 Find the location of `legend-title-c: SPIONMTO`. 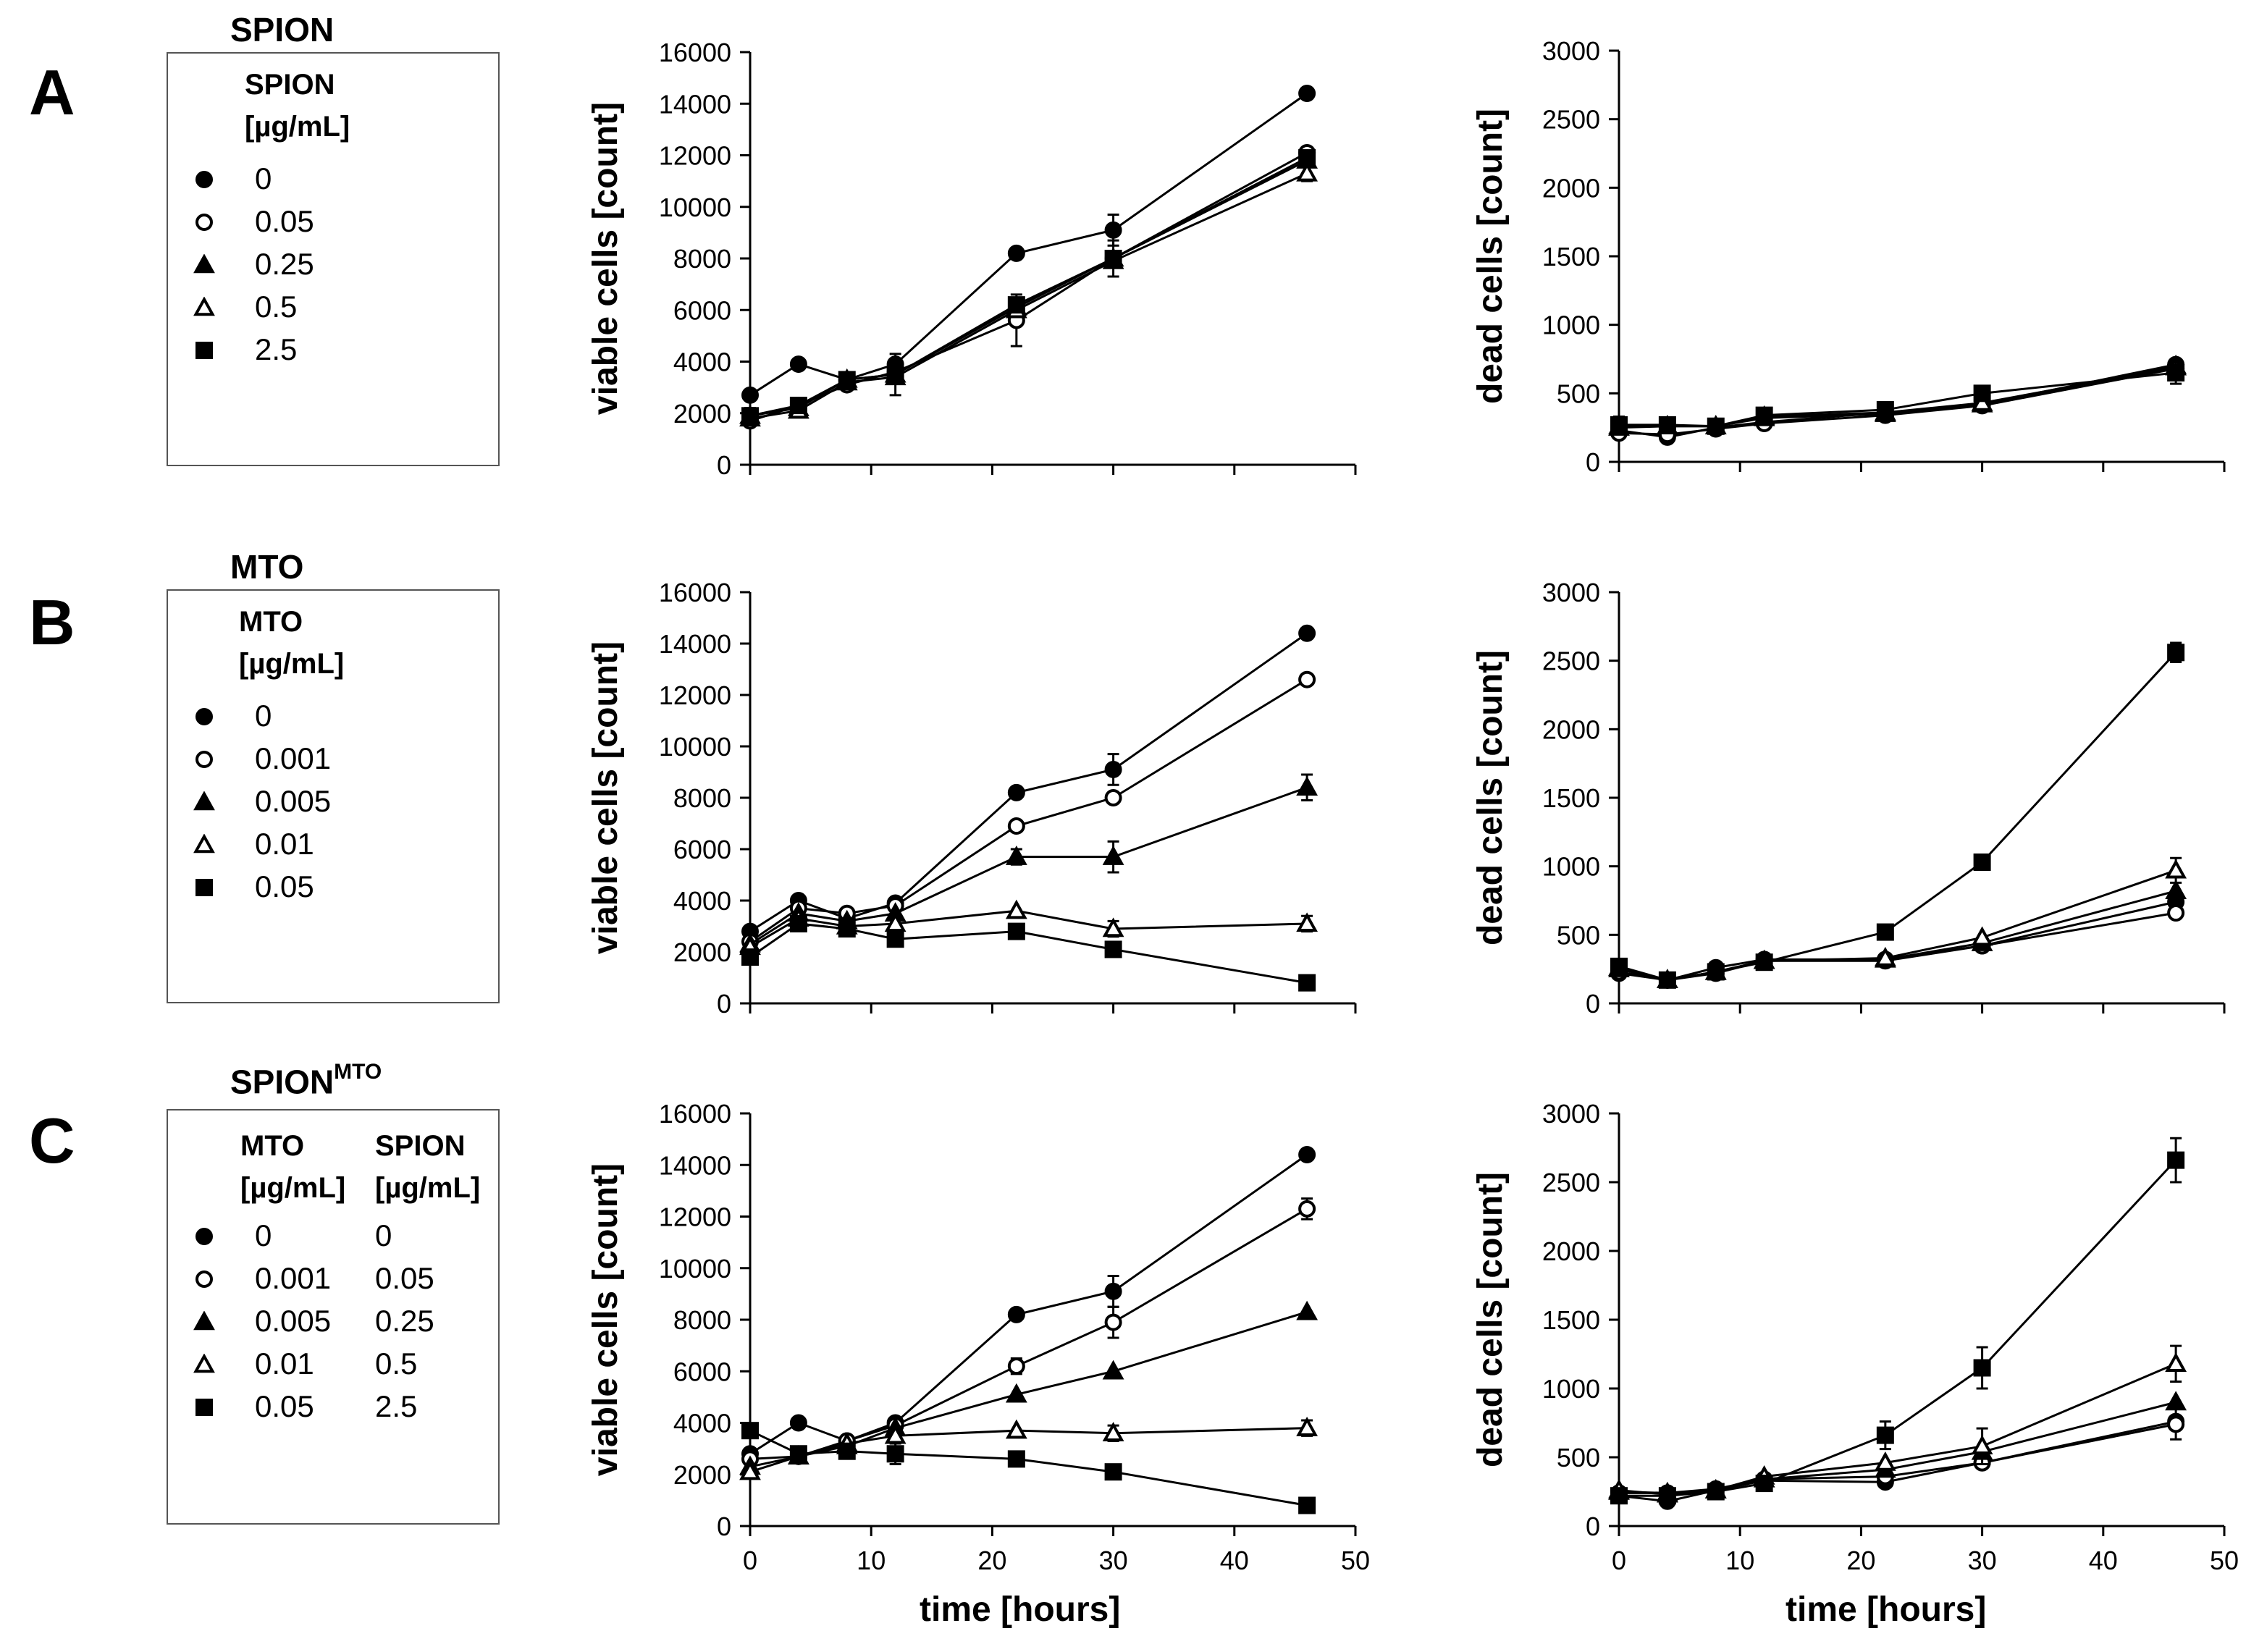

legend-title-c: SPIONMTO is located at coordinates (306, 1080).